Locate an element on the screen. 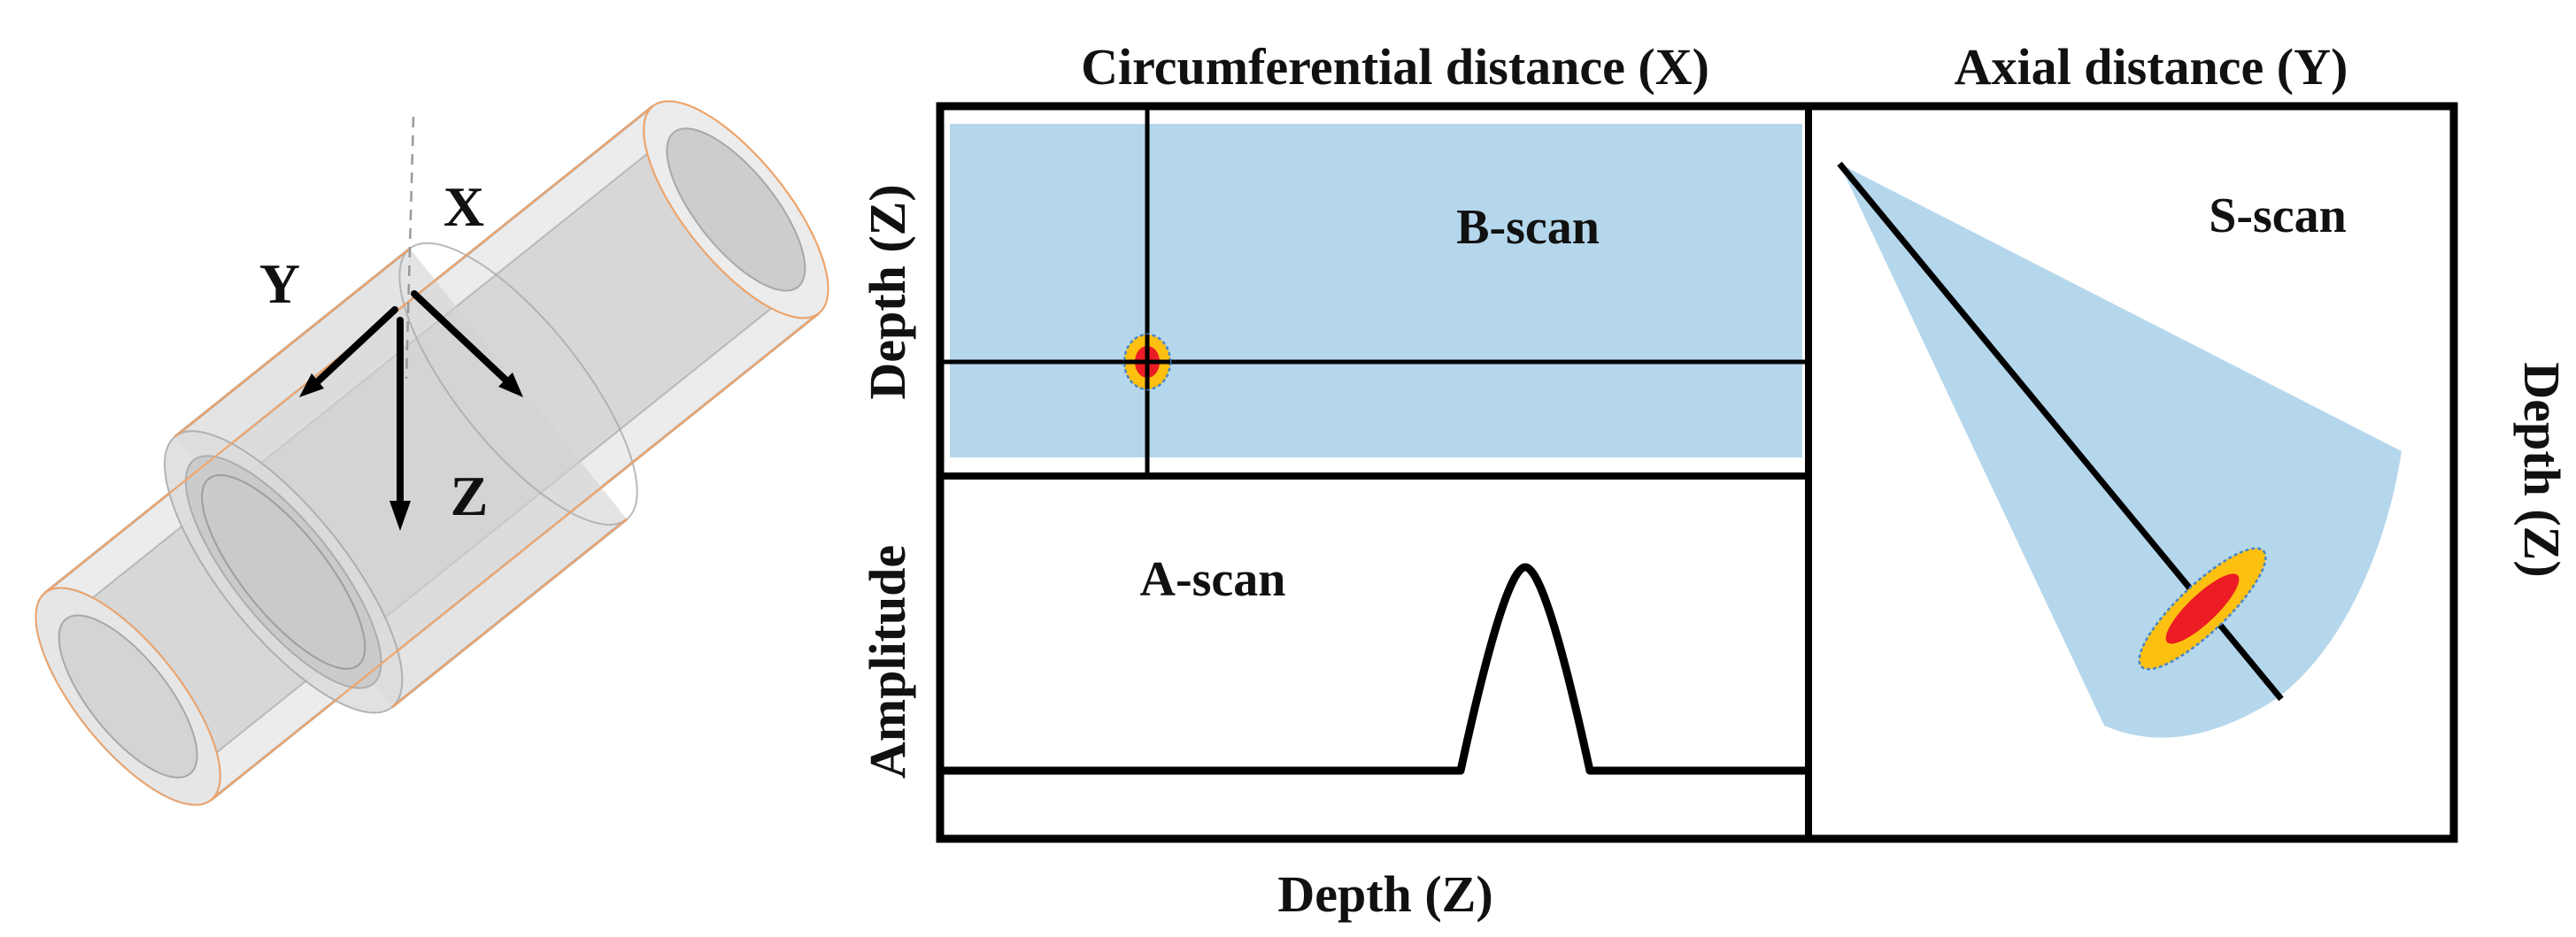 The height and width of the screenshot is (937, 2576). wireframe-coupling-top is located at coordinates (292, 343).